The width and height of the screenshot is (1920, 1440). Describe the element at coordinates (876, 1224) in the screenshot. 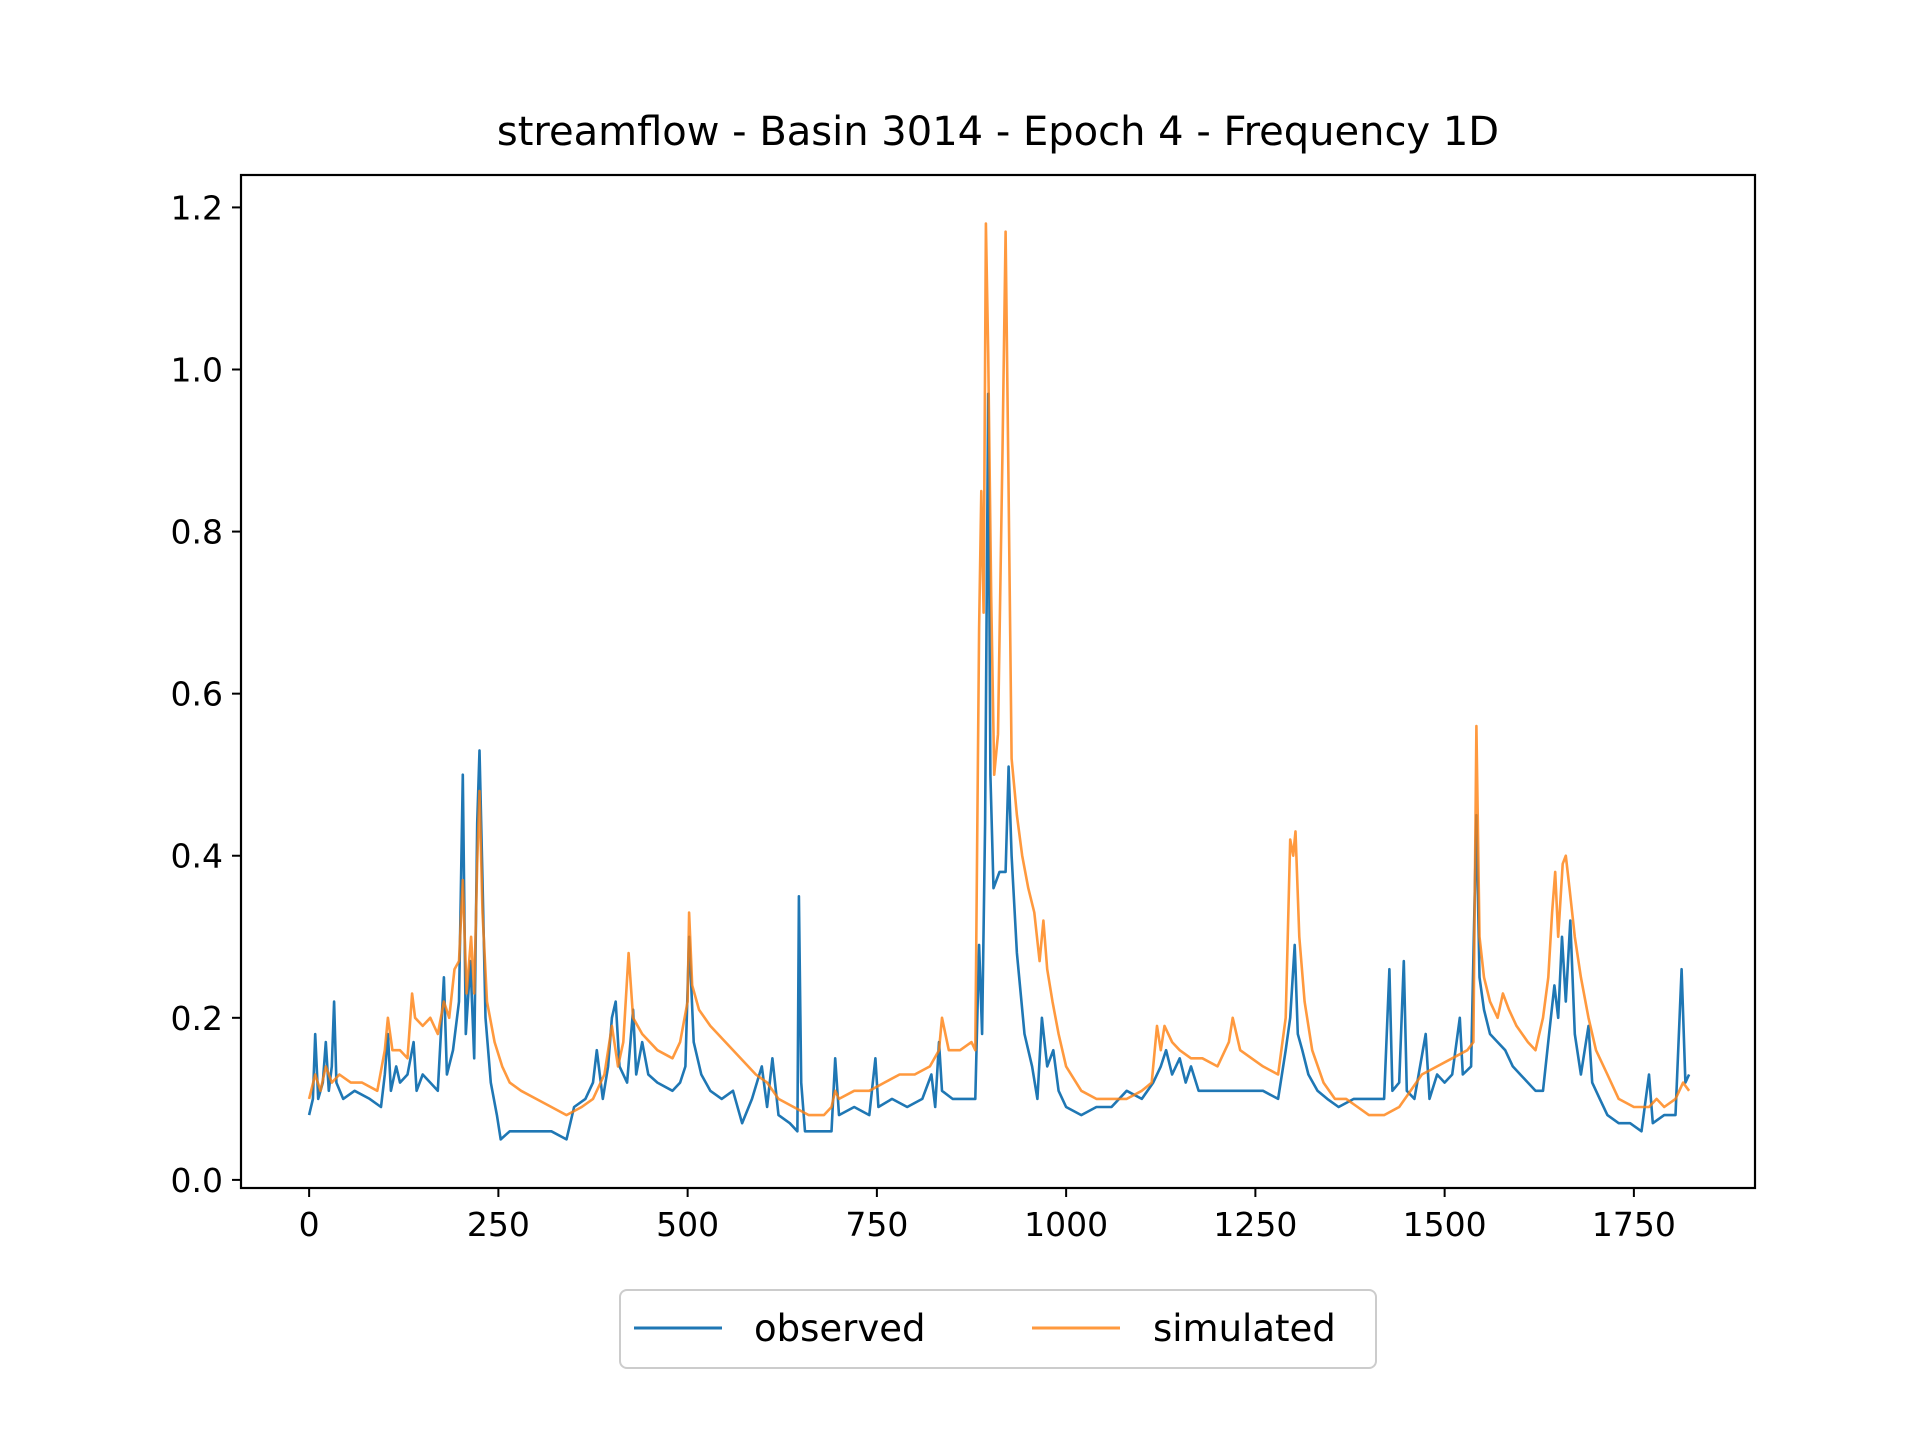

I see `x-tick-label: 750` at that location.